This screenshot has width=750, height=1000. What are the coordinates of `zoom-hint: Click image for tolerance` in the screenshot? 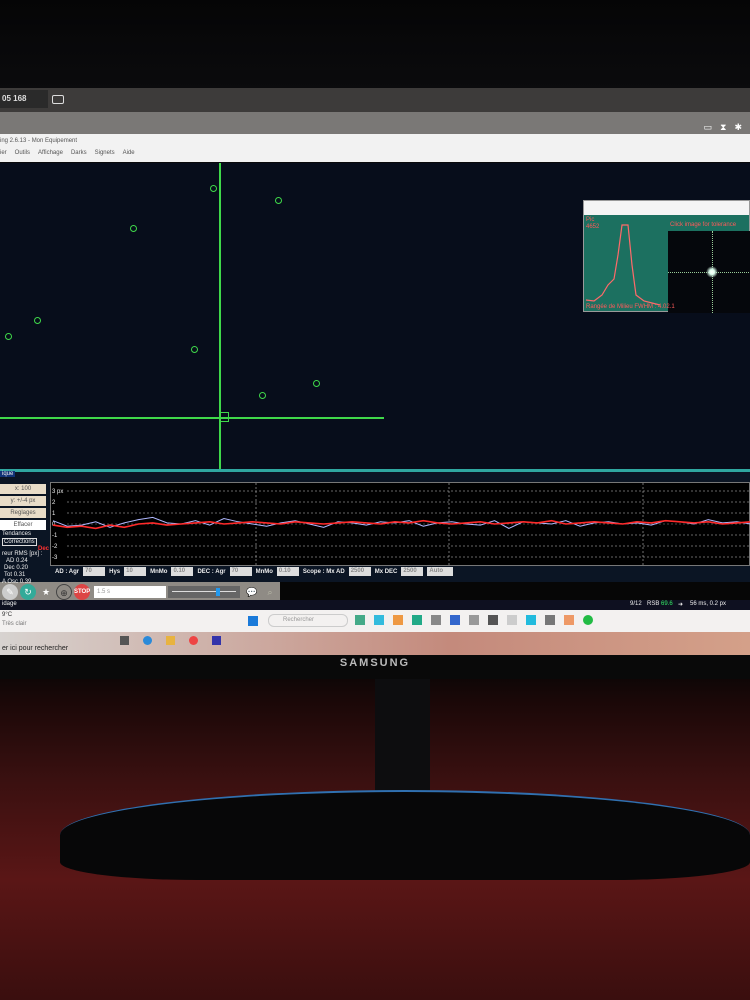 It's located at (703, 225).